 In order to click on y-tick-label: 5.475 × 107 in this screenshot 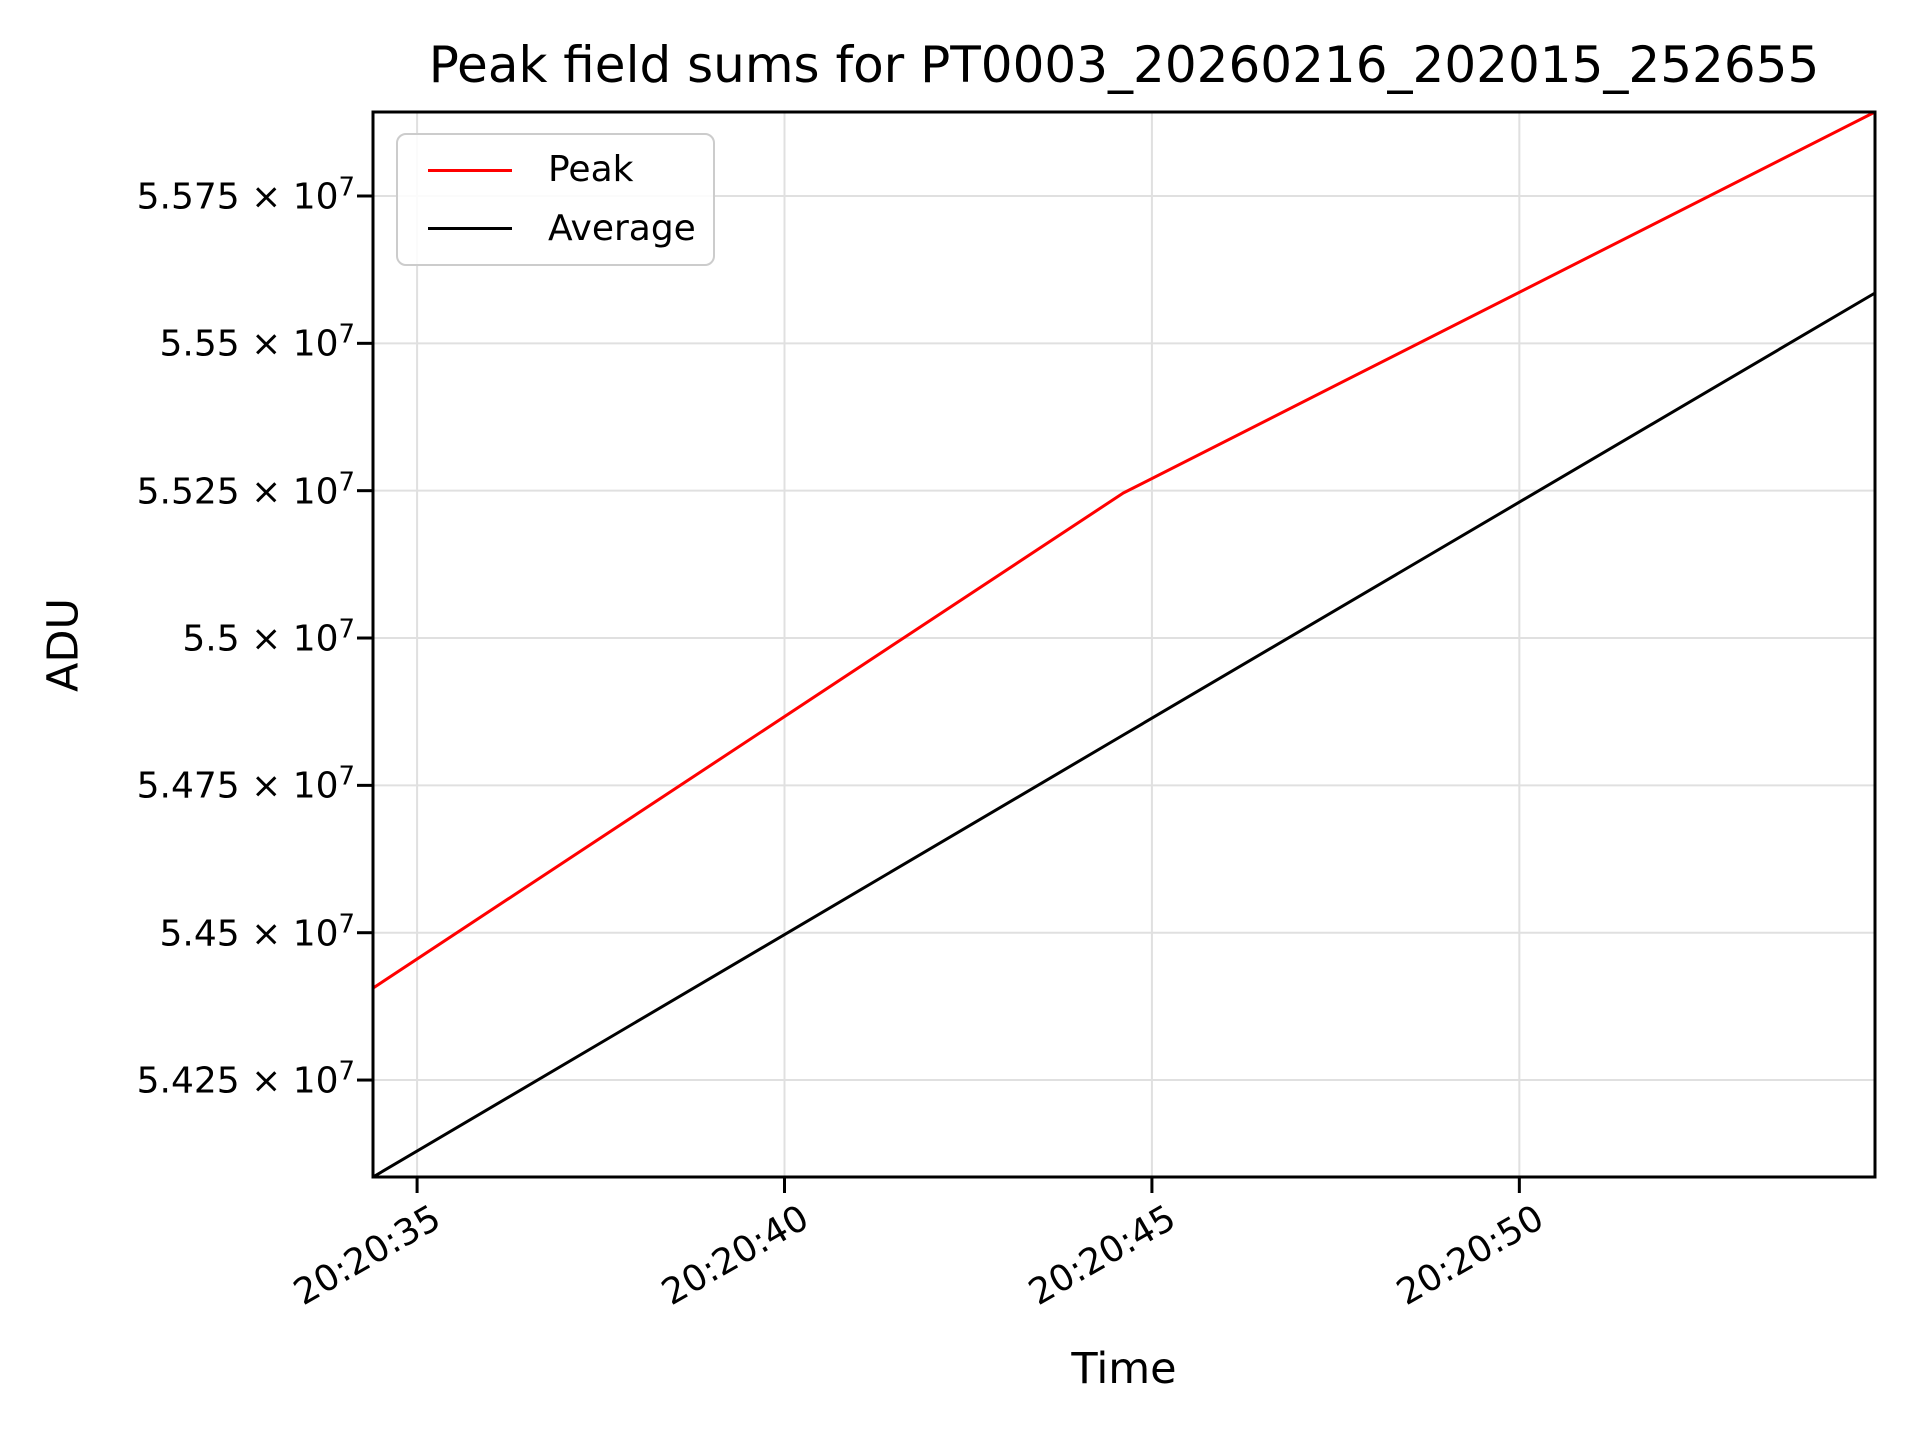, I will do `click(245, 784)`.